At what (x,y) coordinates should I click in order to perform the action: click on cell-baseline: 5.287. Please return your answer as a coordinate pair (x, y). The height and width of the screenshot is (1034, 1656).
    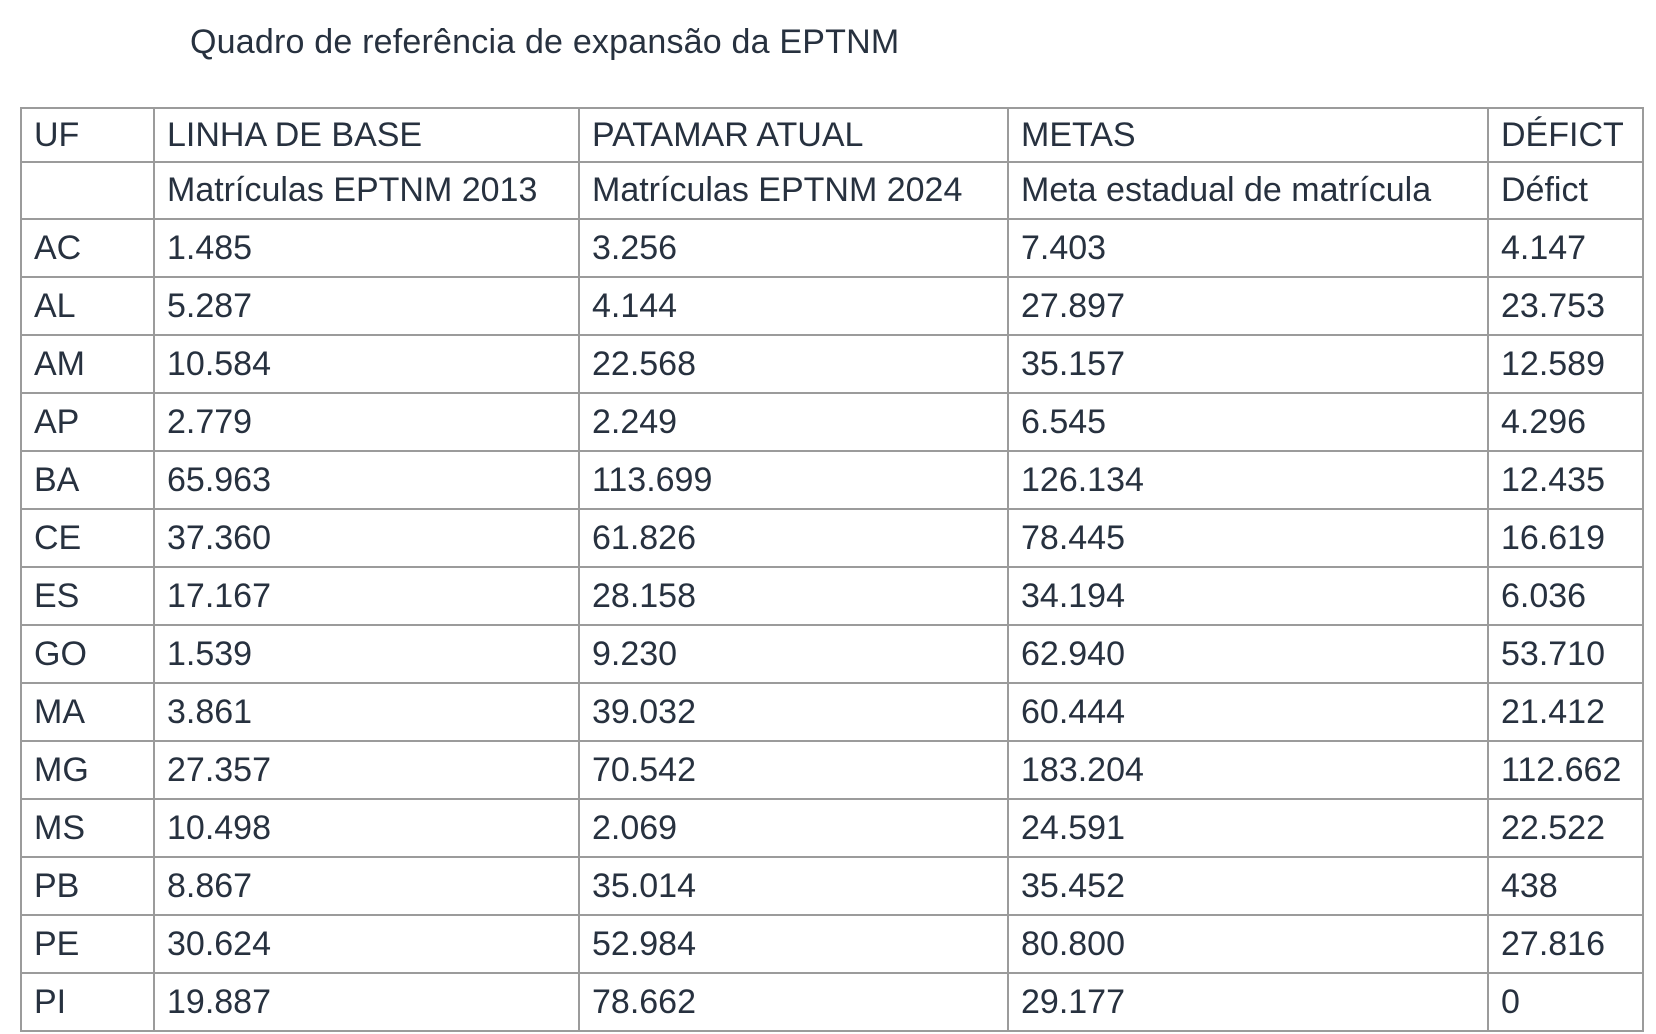
    Looking at the image, I should click on (366, 306).